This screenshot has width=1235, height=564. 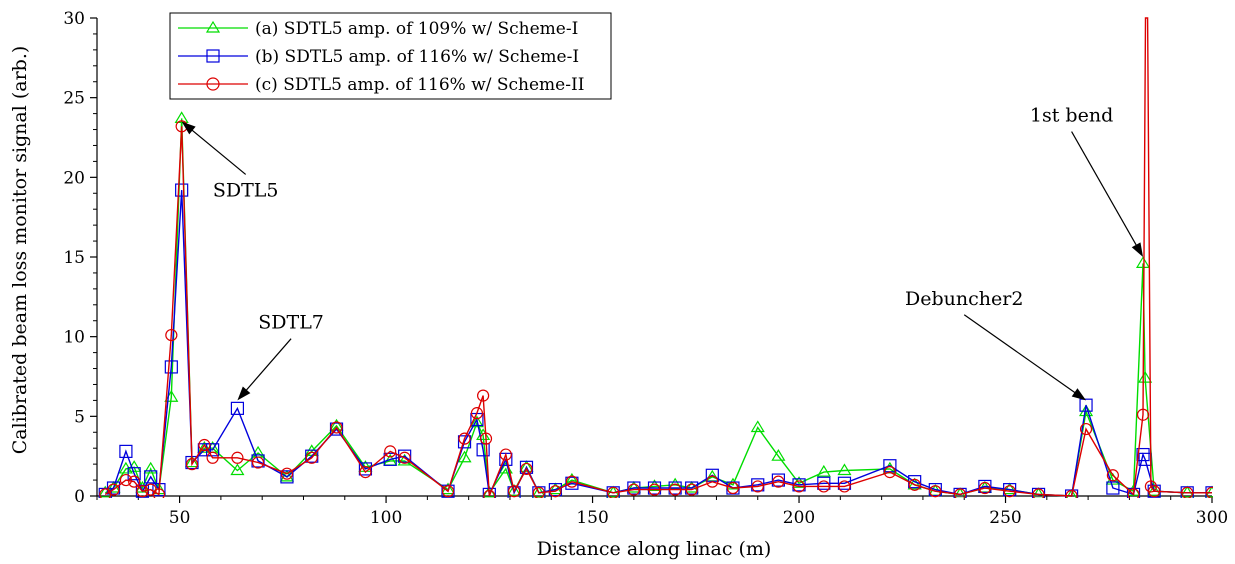 What do you see at coordinates (180, 518) in the screenshot?
I see `x-tick-label: 50` at bounding box center [180, 518].